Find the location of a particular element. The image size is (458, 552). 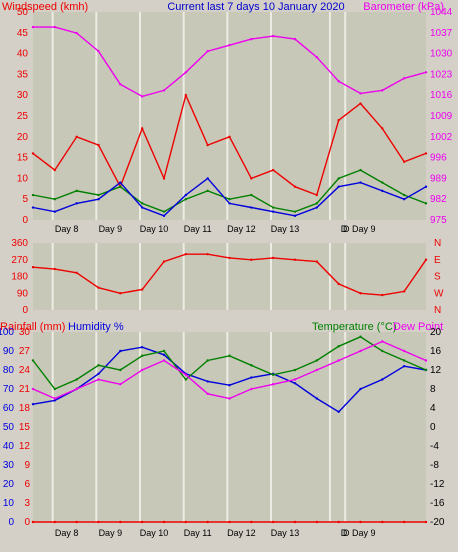

x-tick-label: Day 10 is located at coordinates (154, 229).